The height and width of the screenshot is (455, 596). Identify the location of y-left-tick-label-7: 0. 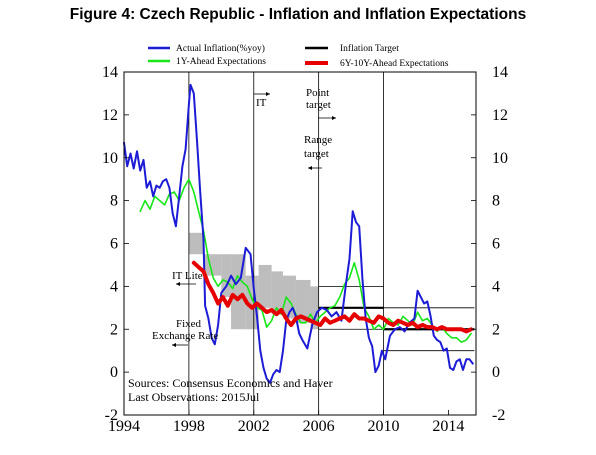
(114, 372).